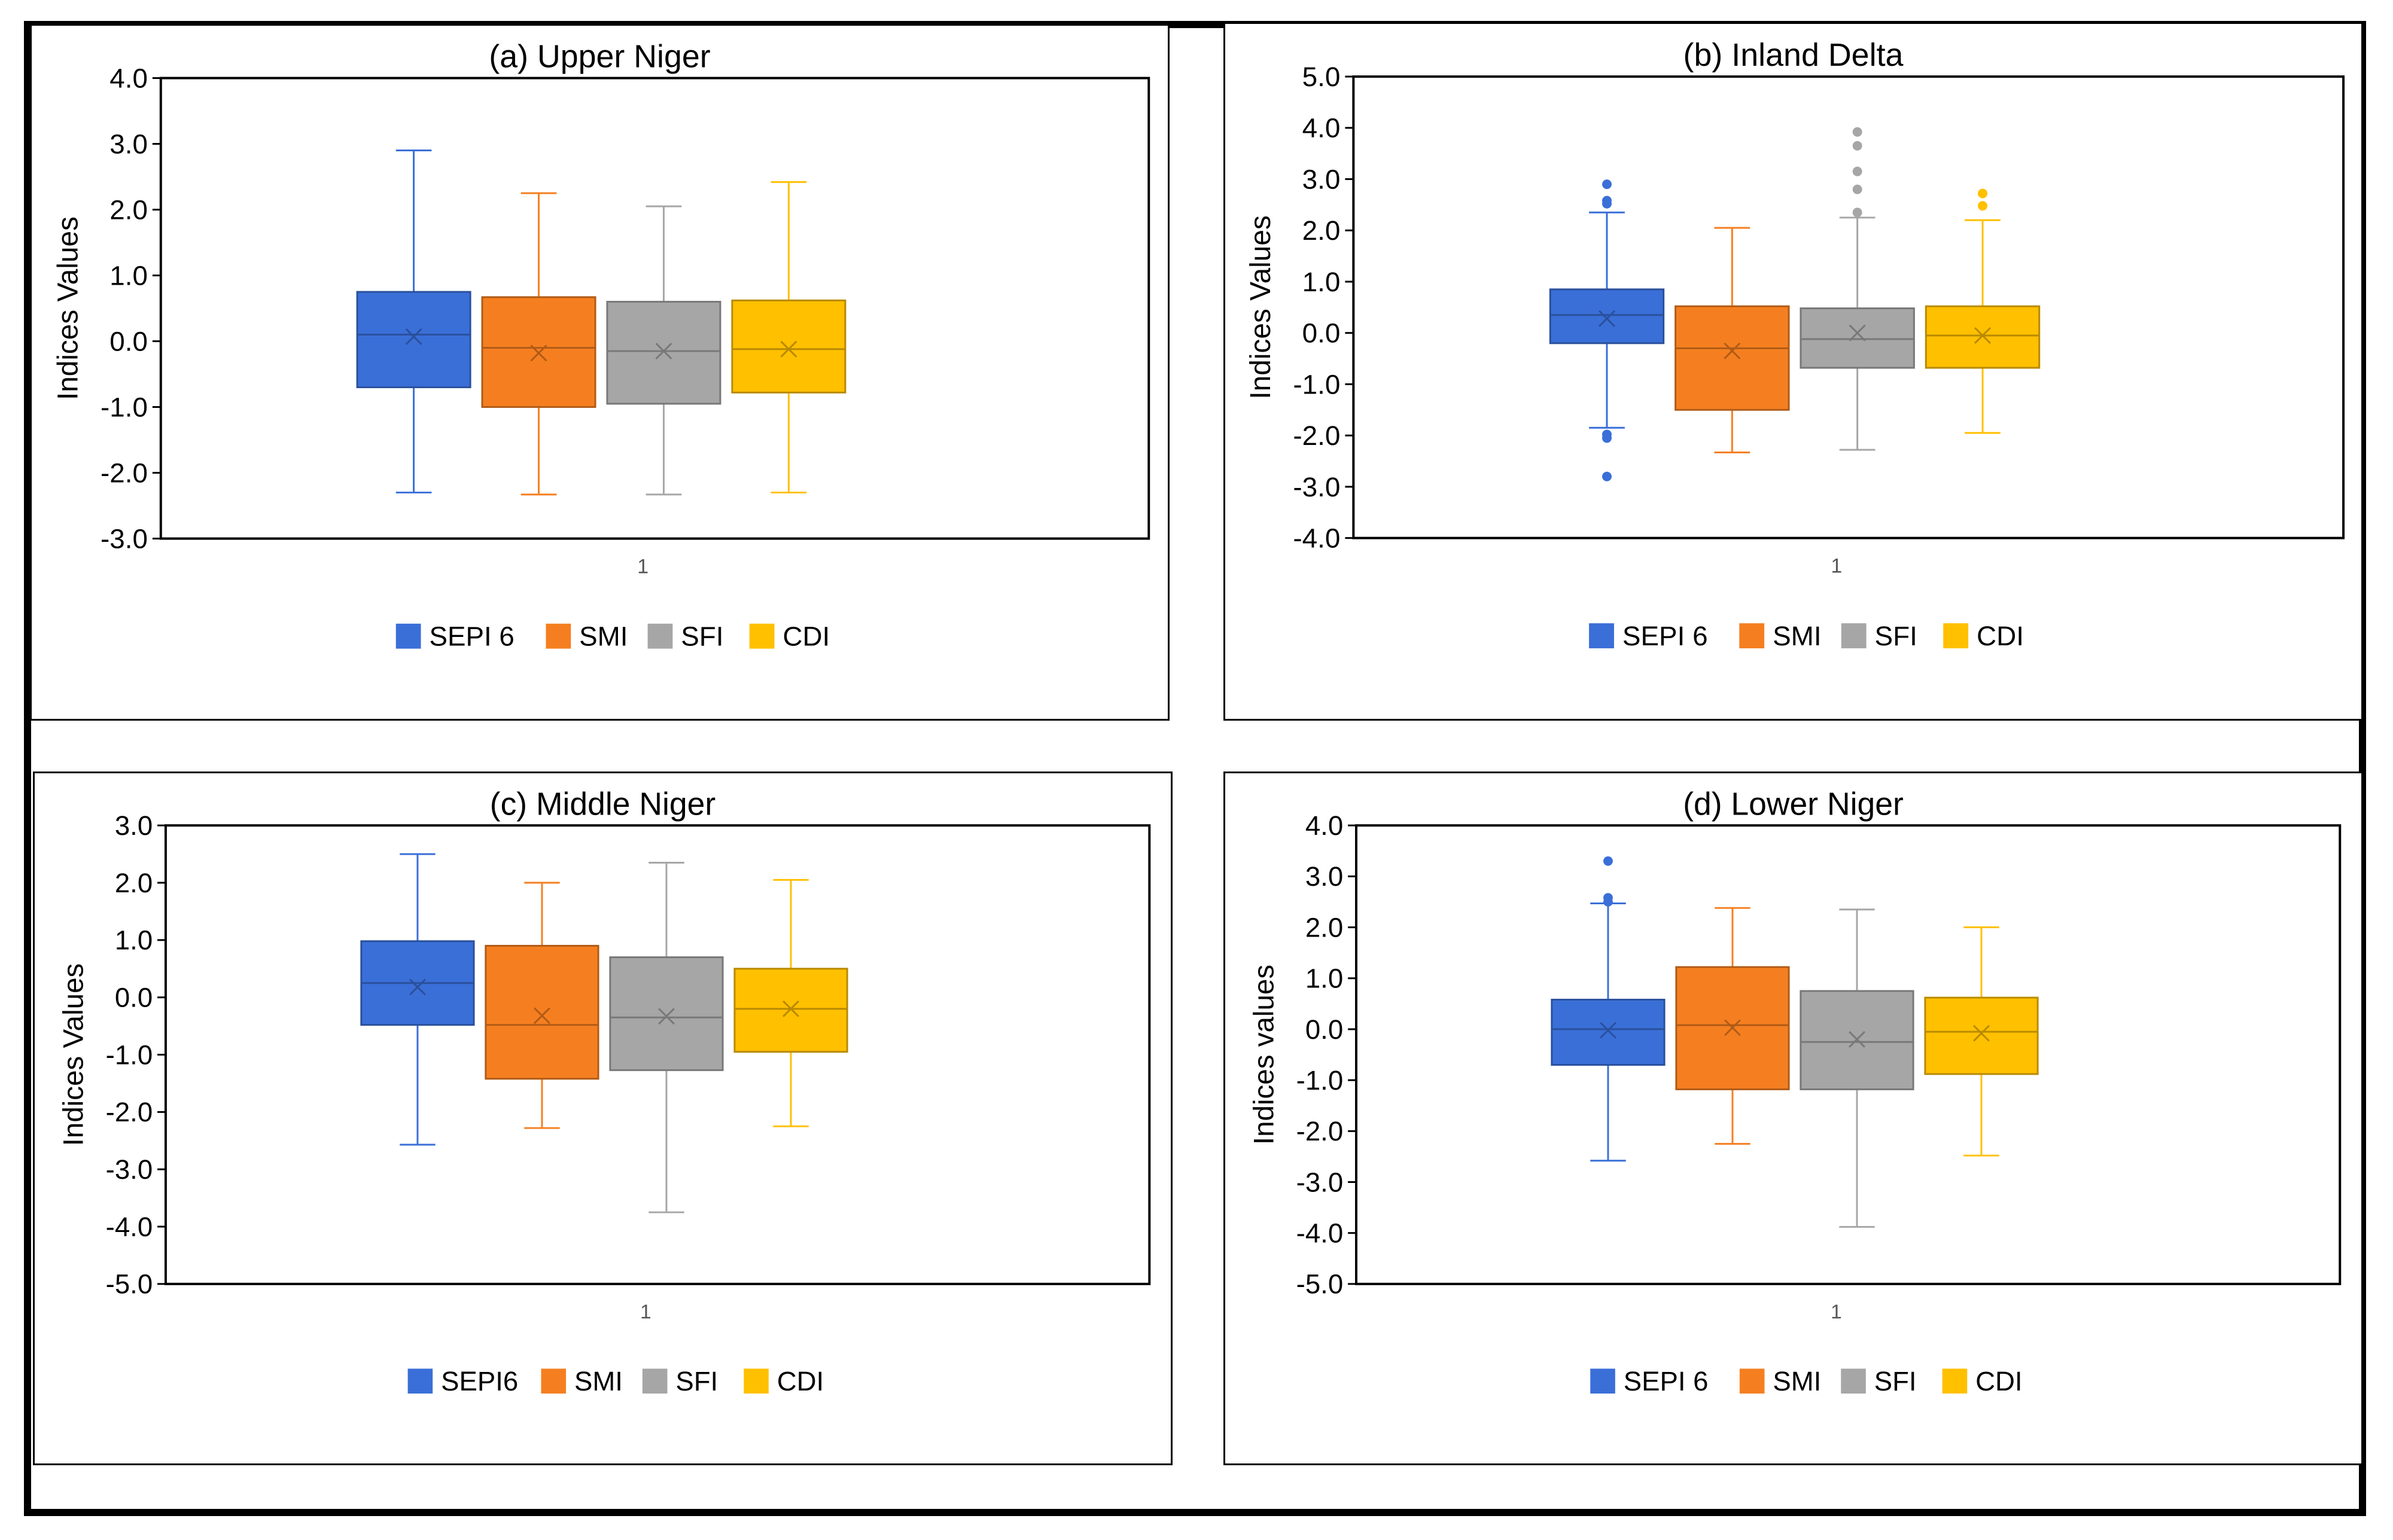 The image size is (2393, 1540). I want to click on y-tick-label: 4.0, so click(1321, 128).